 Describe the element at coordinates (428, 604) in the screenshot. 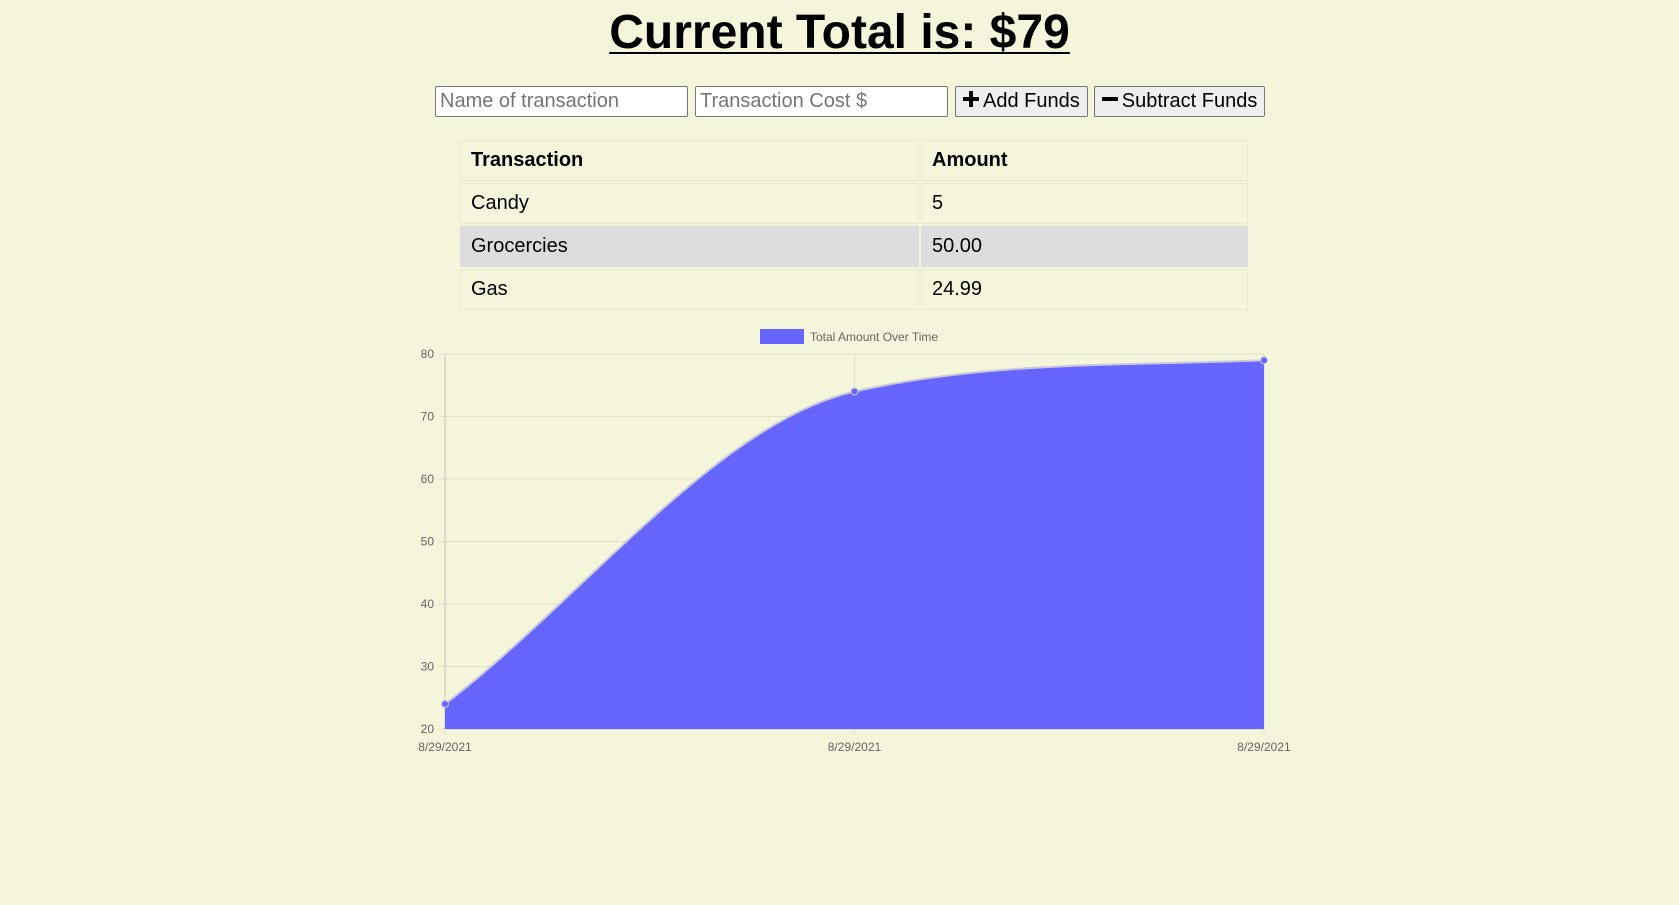

I see `y-tick-label: 40` at that location.